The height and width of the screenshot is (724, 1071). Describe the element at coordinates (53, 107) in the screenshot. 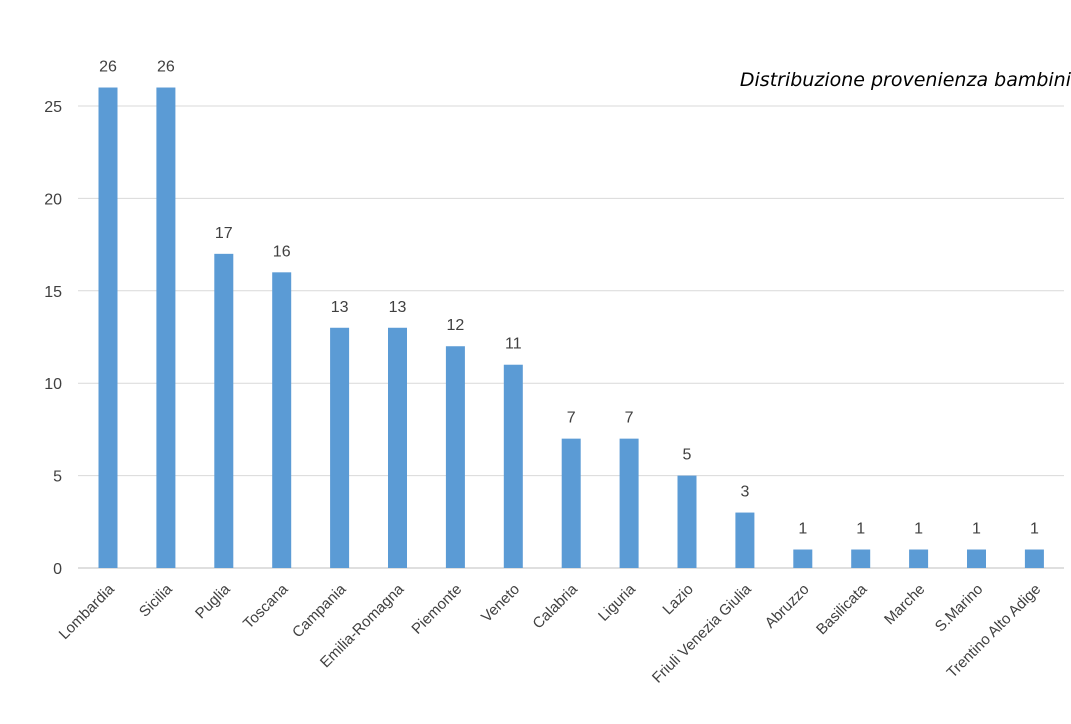

I see `y-tick-label: 25` at that location.